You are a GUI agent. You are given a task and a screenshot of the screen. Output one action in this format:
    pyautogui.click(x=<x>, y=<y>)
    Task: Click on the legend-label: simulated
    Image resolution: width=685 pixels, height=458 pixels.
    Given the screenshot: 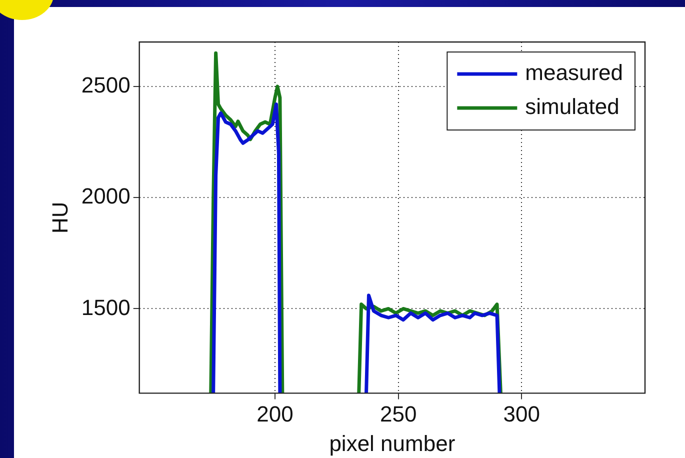 What is the action you would take?
    pyautogui.click(x=572, y=107)
    